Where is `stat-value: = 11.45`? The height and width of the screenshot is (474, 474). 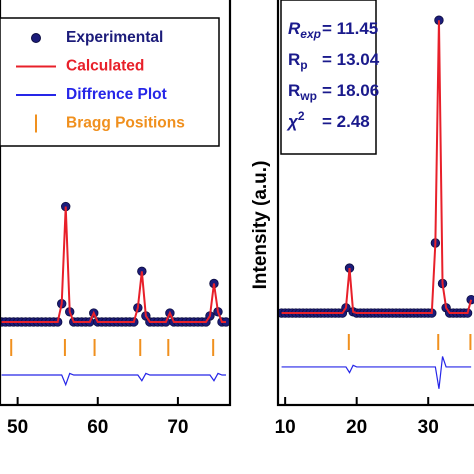
stat-value: = 11.45 is located at coordinates (350, 28).